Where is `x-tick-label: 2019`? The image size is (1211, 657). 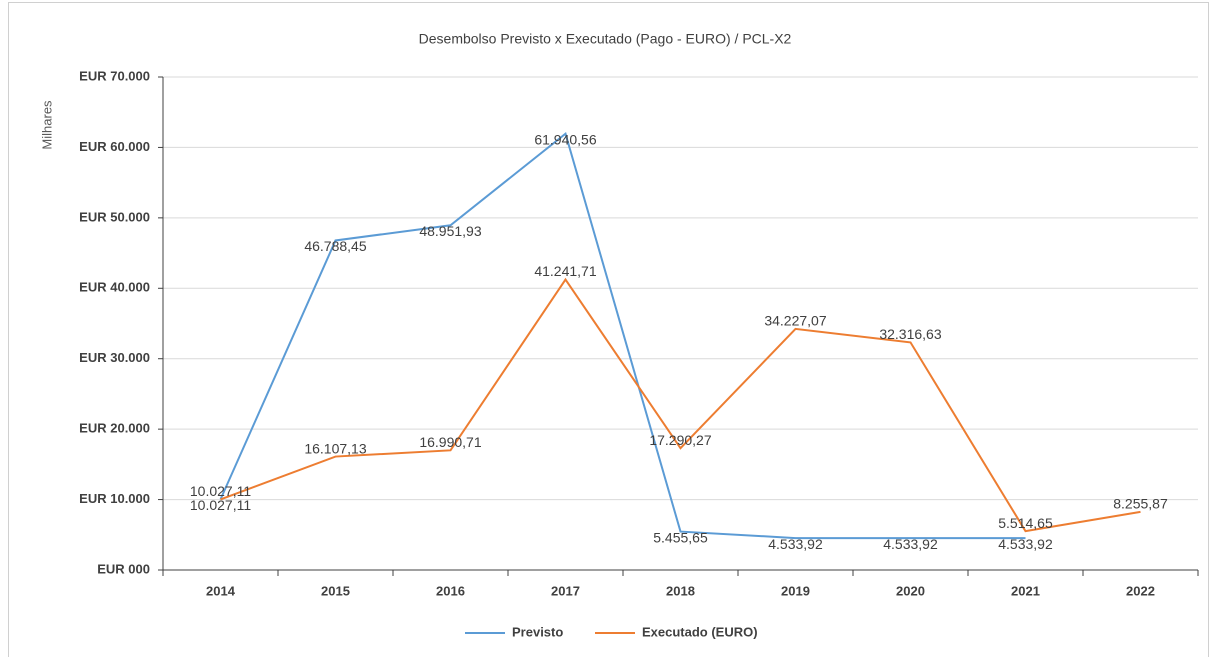
x-tick-label: 2019 is located at coordinates (795, 590).